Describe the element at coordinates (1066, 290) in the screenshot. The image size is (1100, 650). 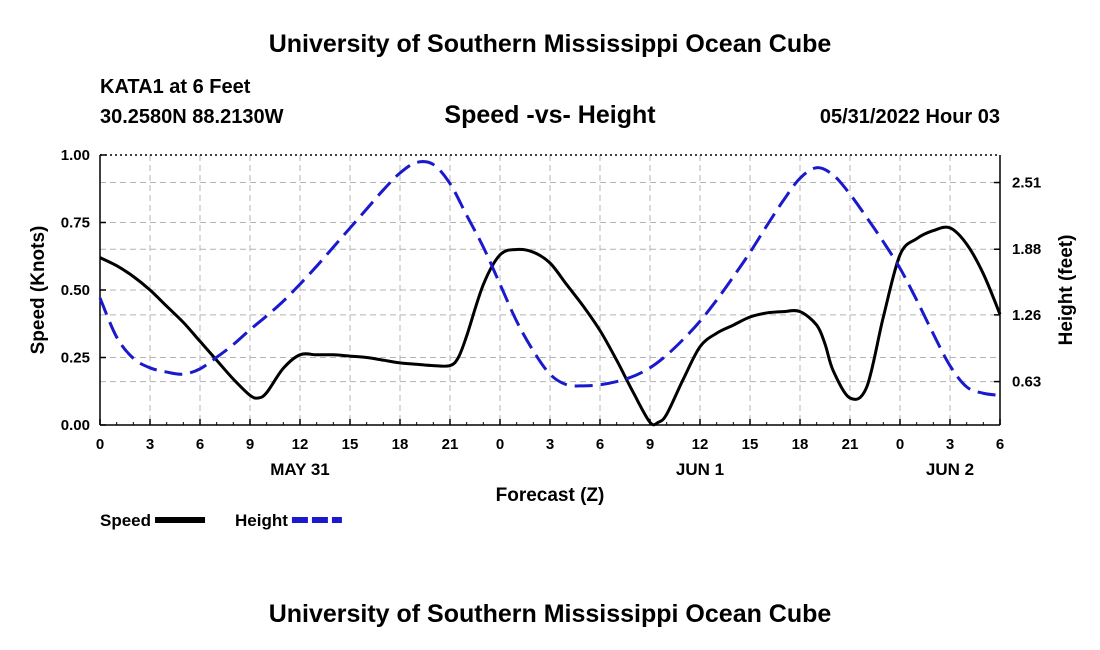
I see `y-right-axis-title: Height (feet)` at that location.